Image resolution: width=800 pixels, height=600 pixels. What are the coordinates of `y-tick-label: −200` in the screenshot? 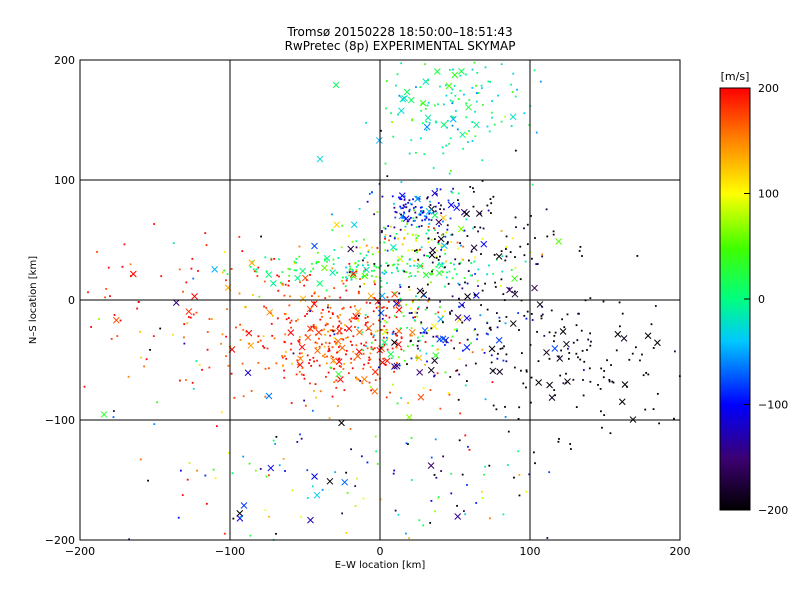 It's located at (60, 540).